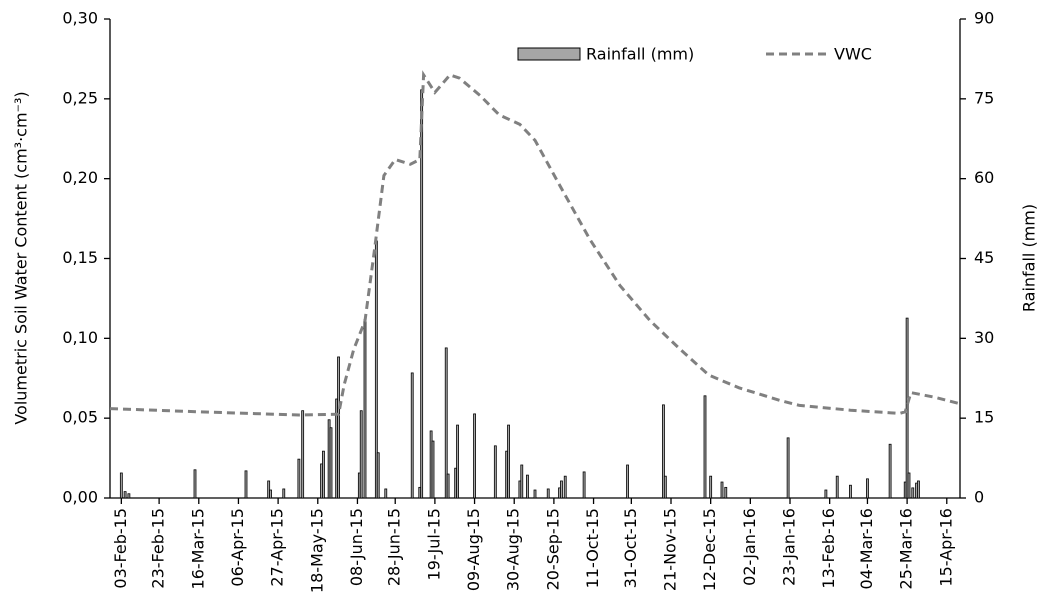  What do you see at coordinates (120, 548) in the screenshot?
I see `x-tick-label: 03-Feb-15` at bounding box center [120, 548].